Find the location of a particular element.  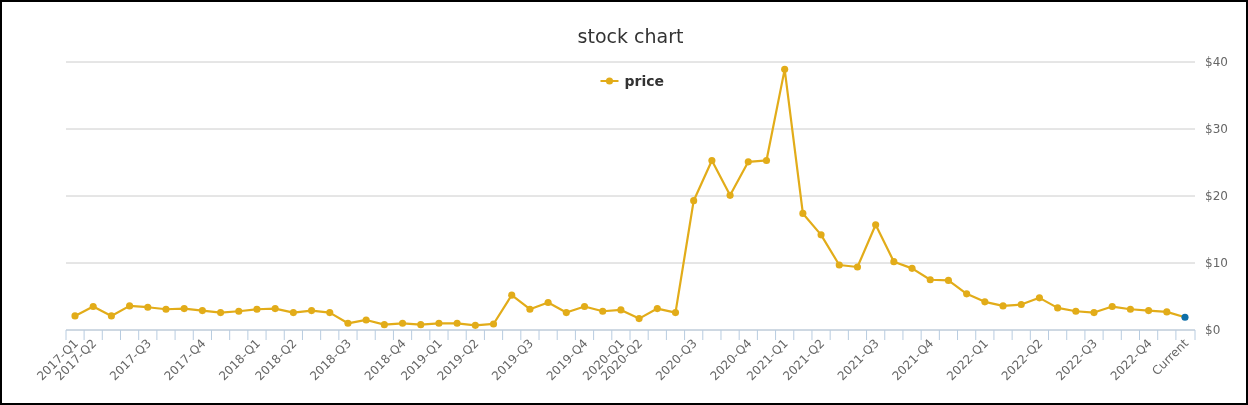

legend-label: price is located at coordinates (644, 80).